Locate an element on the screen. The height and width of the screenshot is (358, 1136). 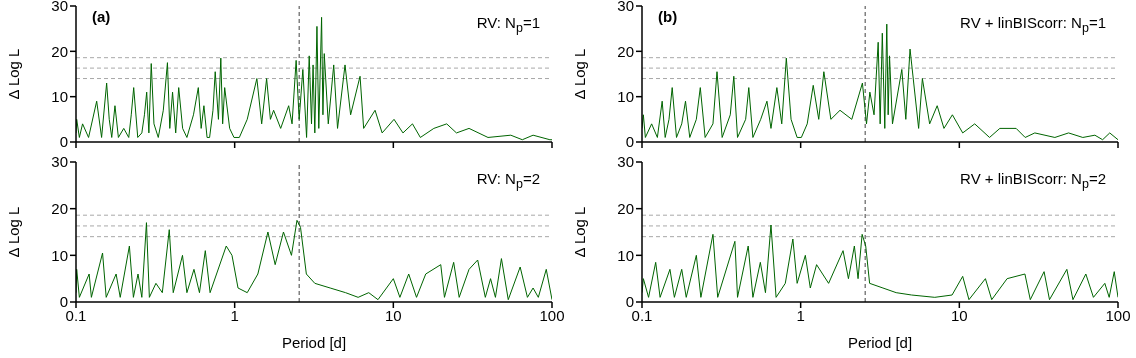
annotation: RV + linBIScorr: N$_{p}$=2 is located at coordinates (1033, 180).